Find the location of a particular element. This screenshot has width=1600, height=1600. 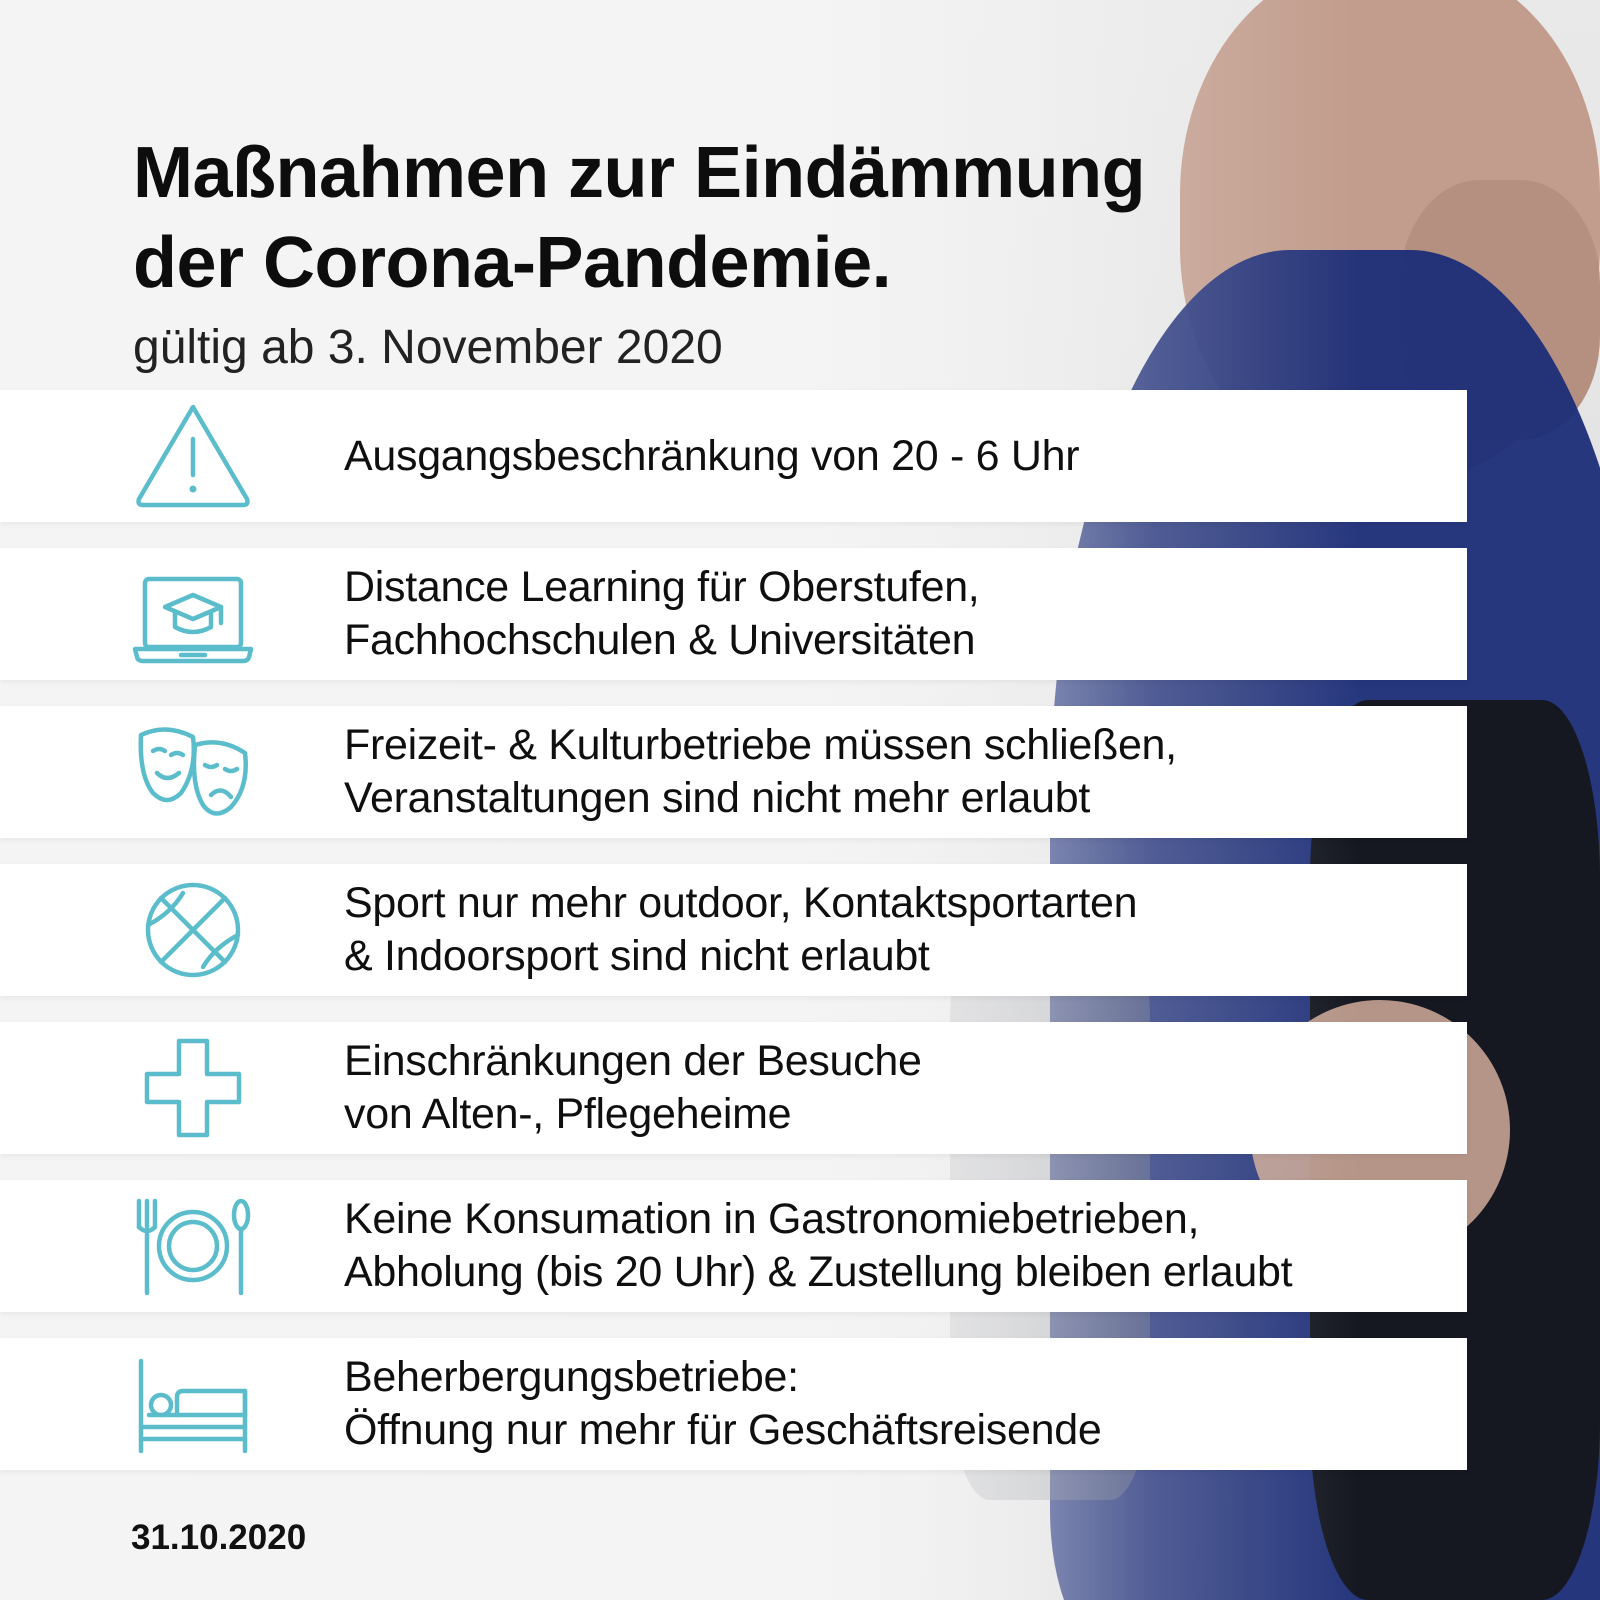

title-line-2: der Corona-Pandemie. is located at coordinates (512, 263).